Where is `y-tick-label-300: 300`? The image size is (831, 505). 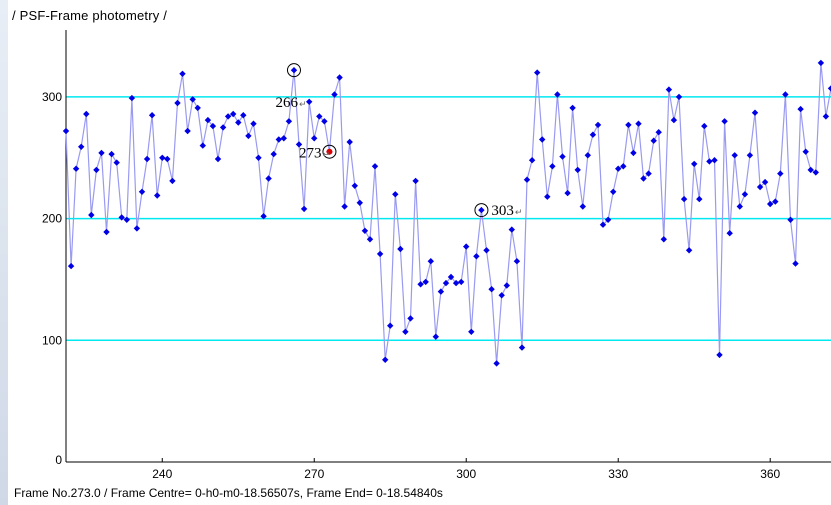
y-tick-label-300: 300 is located at coordinates (52, 97).